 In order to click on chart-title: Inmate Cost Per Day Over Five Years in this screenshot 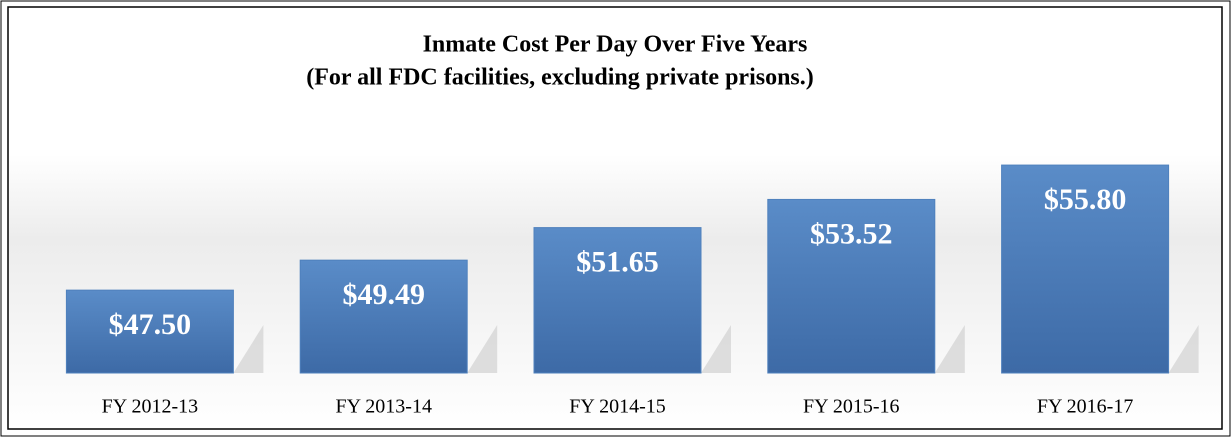, I will do `click(615, 45)`.